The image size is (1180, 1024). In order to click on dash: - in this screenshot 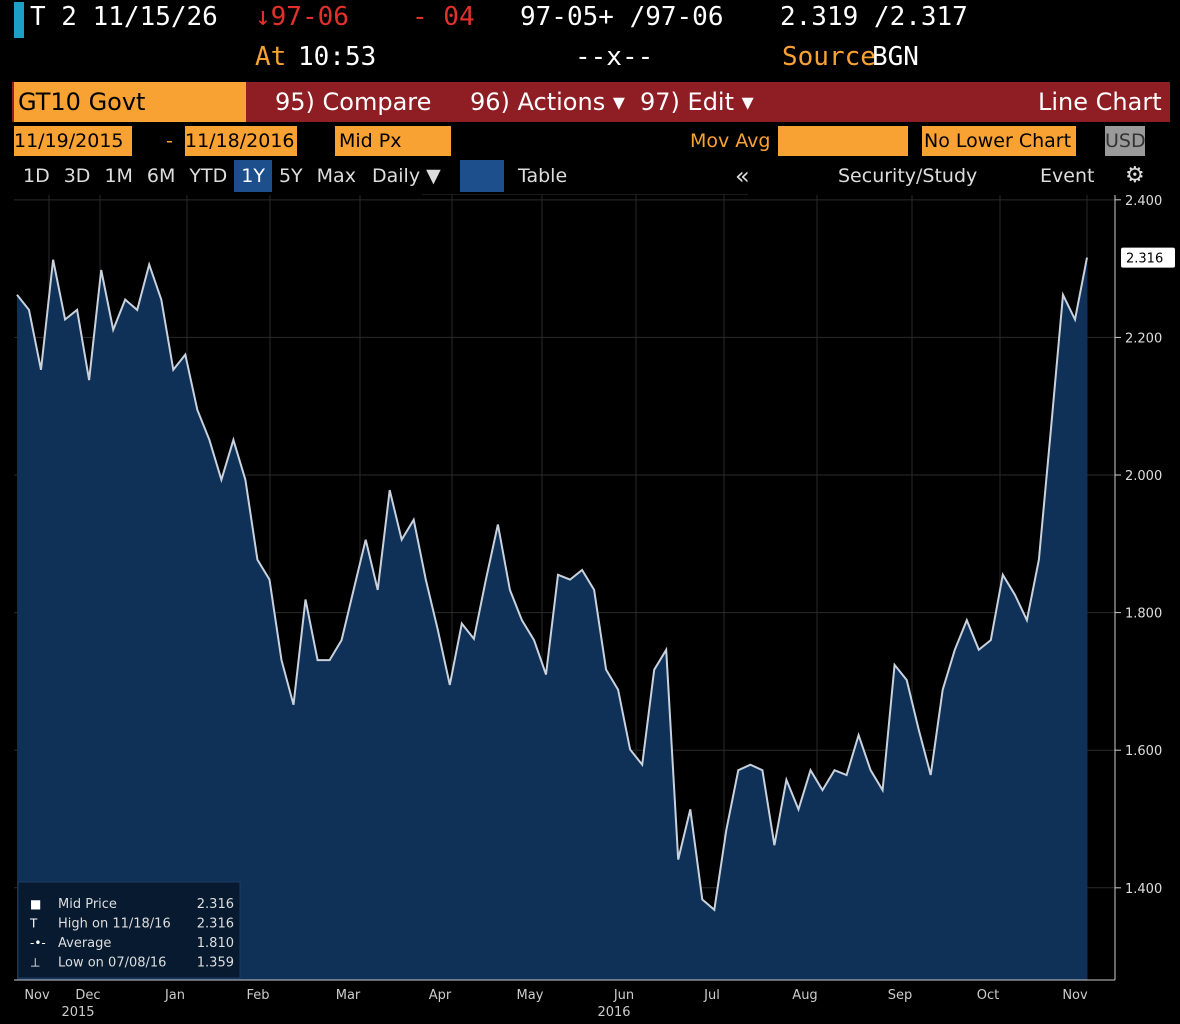, I will do `click(169, 141)`.